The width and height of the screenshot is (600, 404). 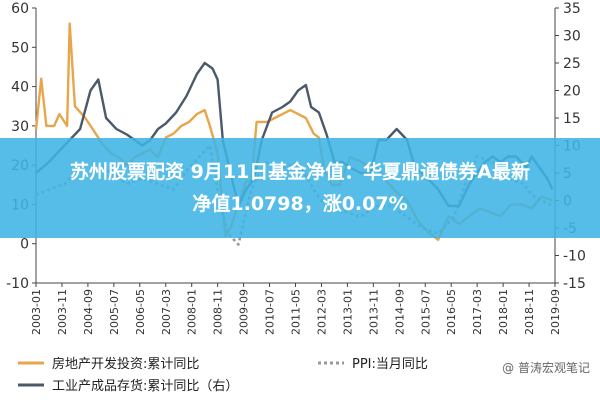 I want to click on legend-item: 房地产开发投资:累计同比, so click(x=108, y=364).